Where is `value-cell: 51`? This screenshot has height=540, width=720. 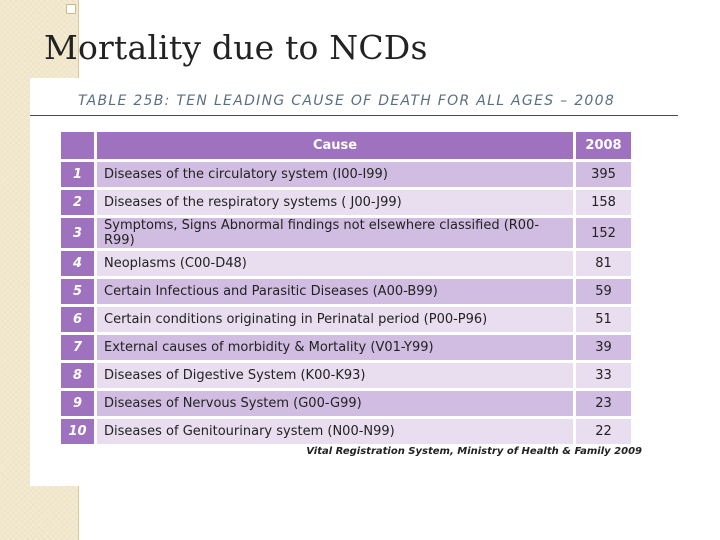 value-cell: 51 is located at coordinates (603, 319).